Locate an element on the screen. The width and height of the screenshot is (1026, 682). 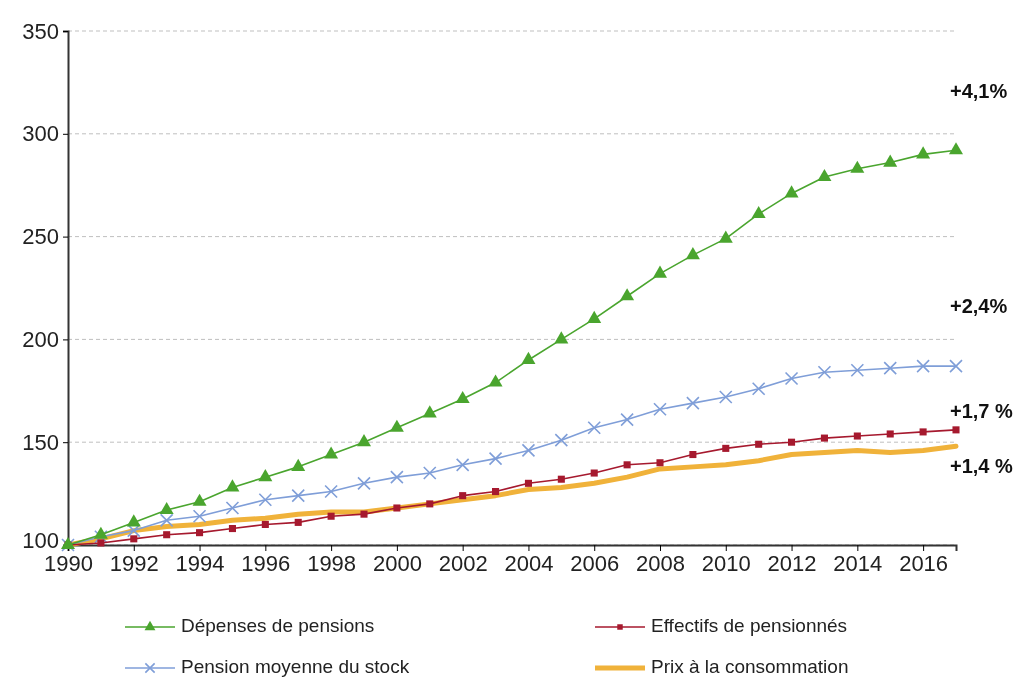
annotation: +4,1% is located at coordinates (979, 90).